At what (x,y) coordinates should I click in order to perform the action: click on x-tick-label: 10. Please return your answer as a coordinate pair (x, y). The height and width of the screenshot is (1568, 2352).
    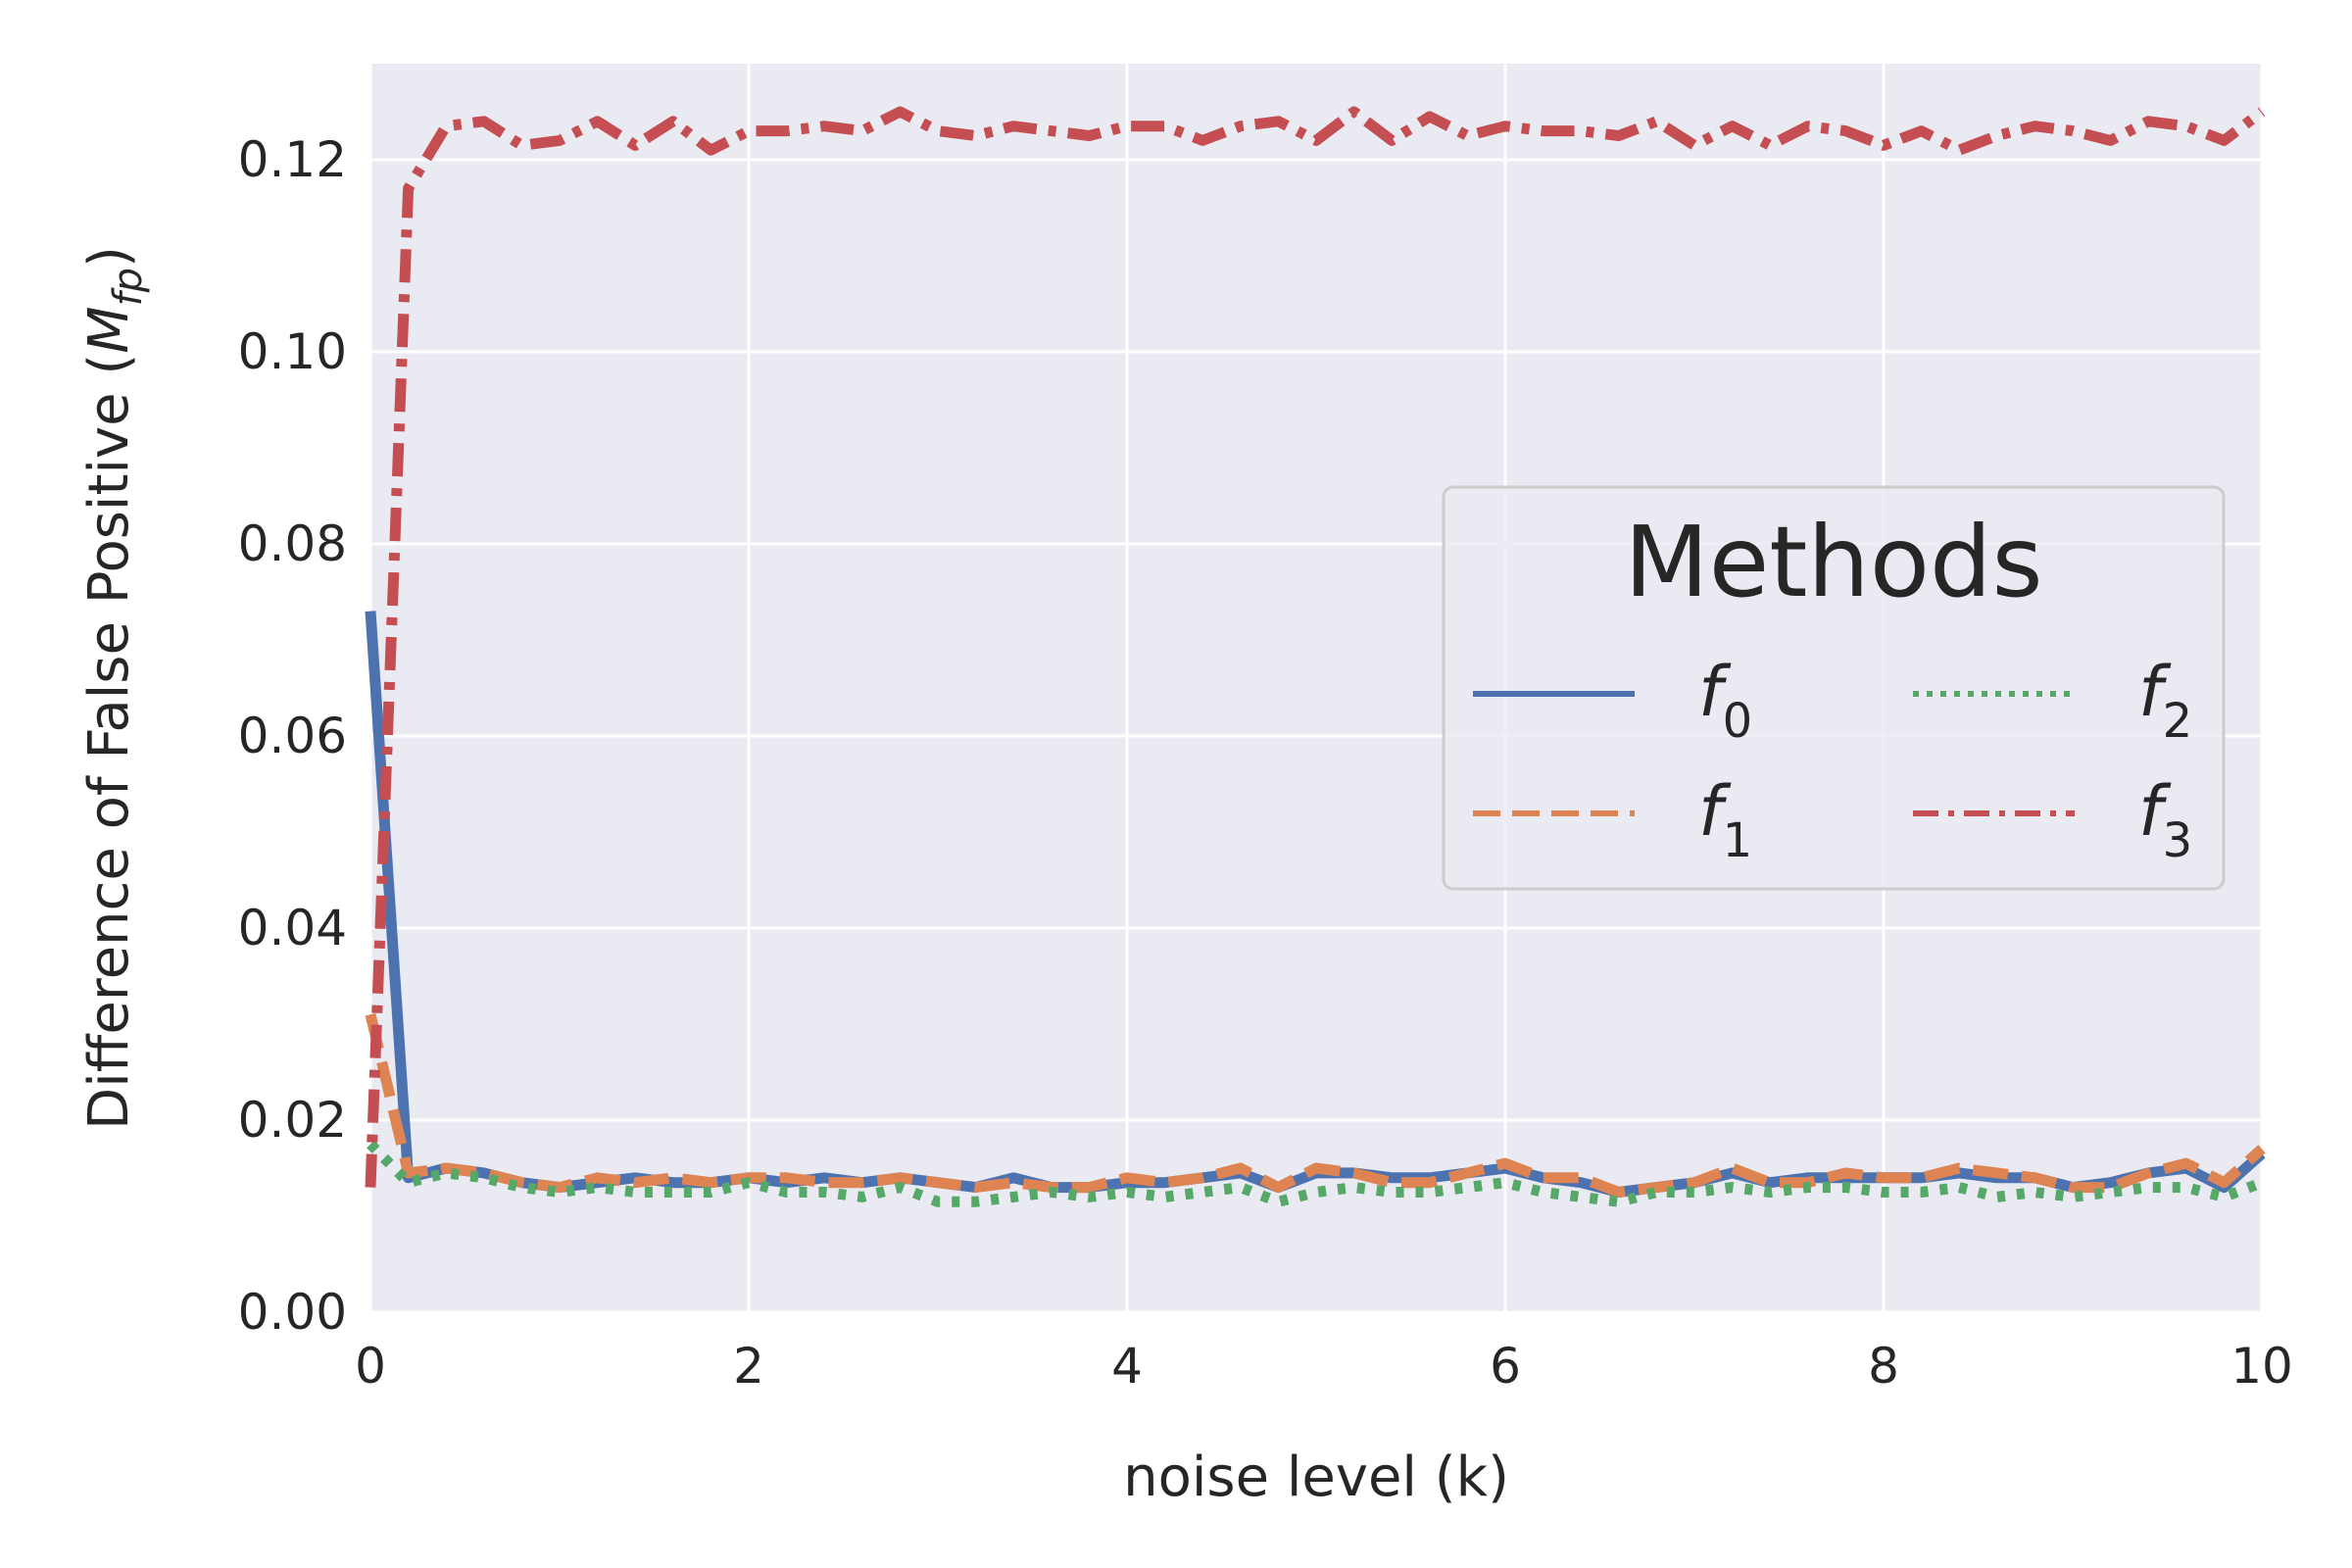
    Looking at the image, I should click on (2261, 1366).